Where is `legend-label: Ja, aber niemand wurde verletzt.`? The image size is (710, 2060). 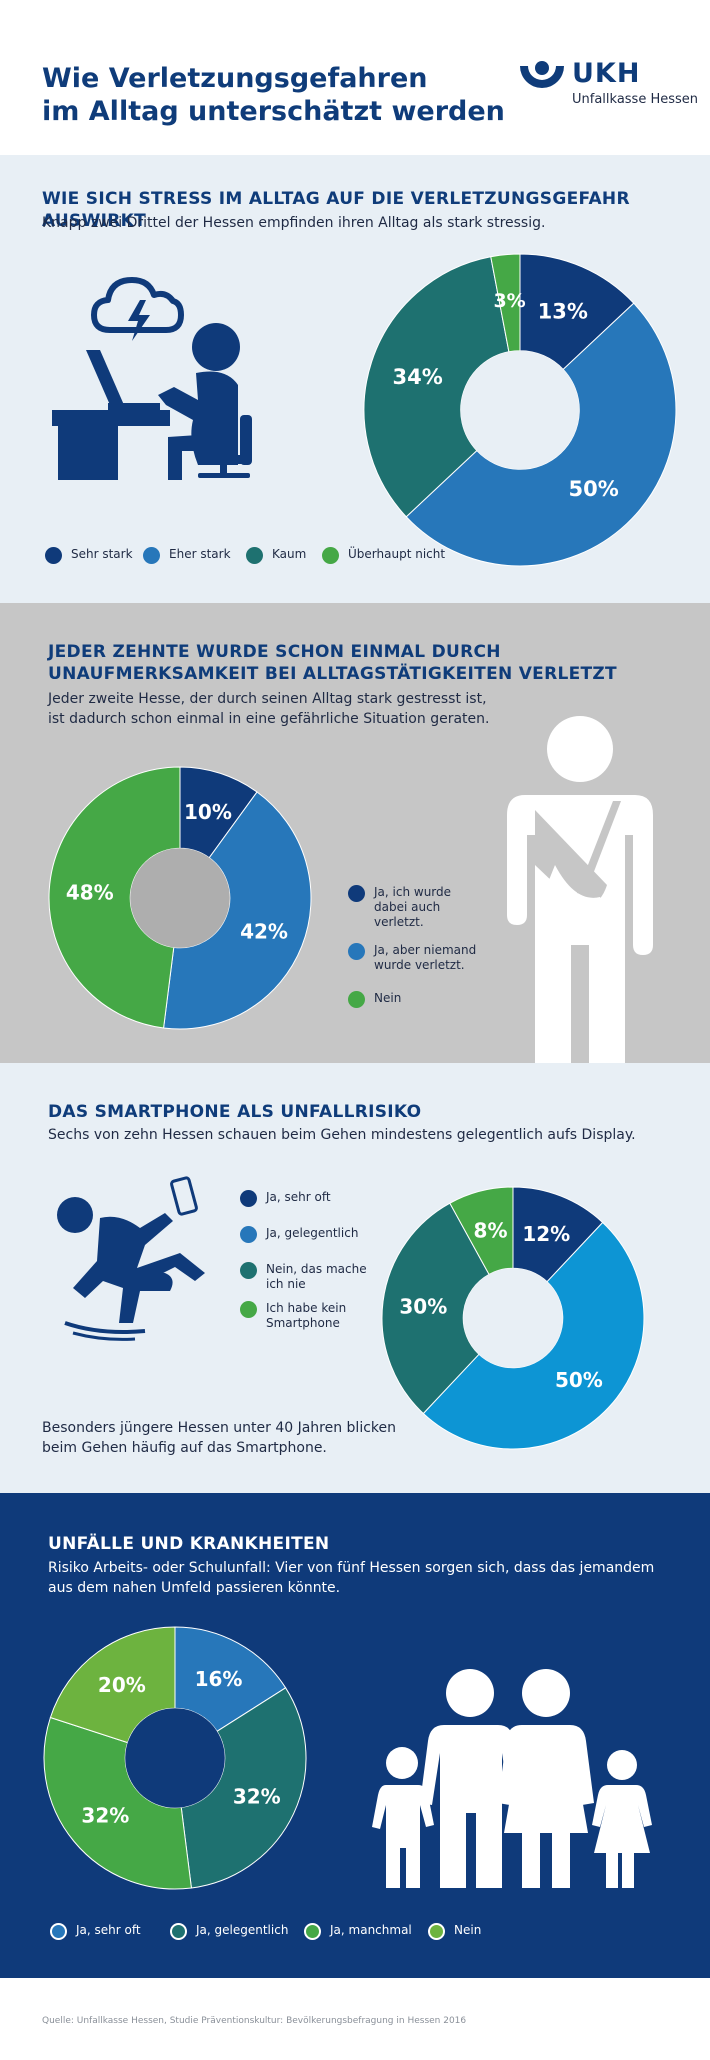
legend-label: Ja, aber niemand wurde verletzt. is located at coordinates (425, 958).